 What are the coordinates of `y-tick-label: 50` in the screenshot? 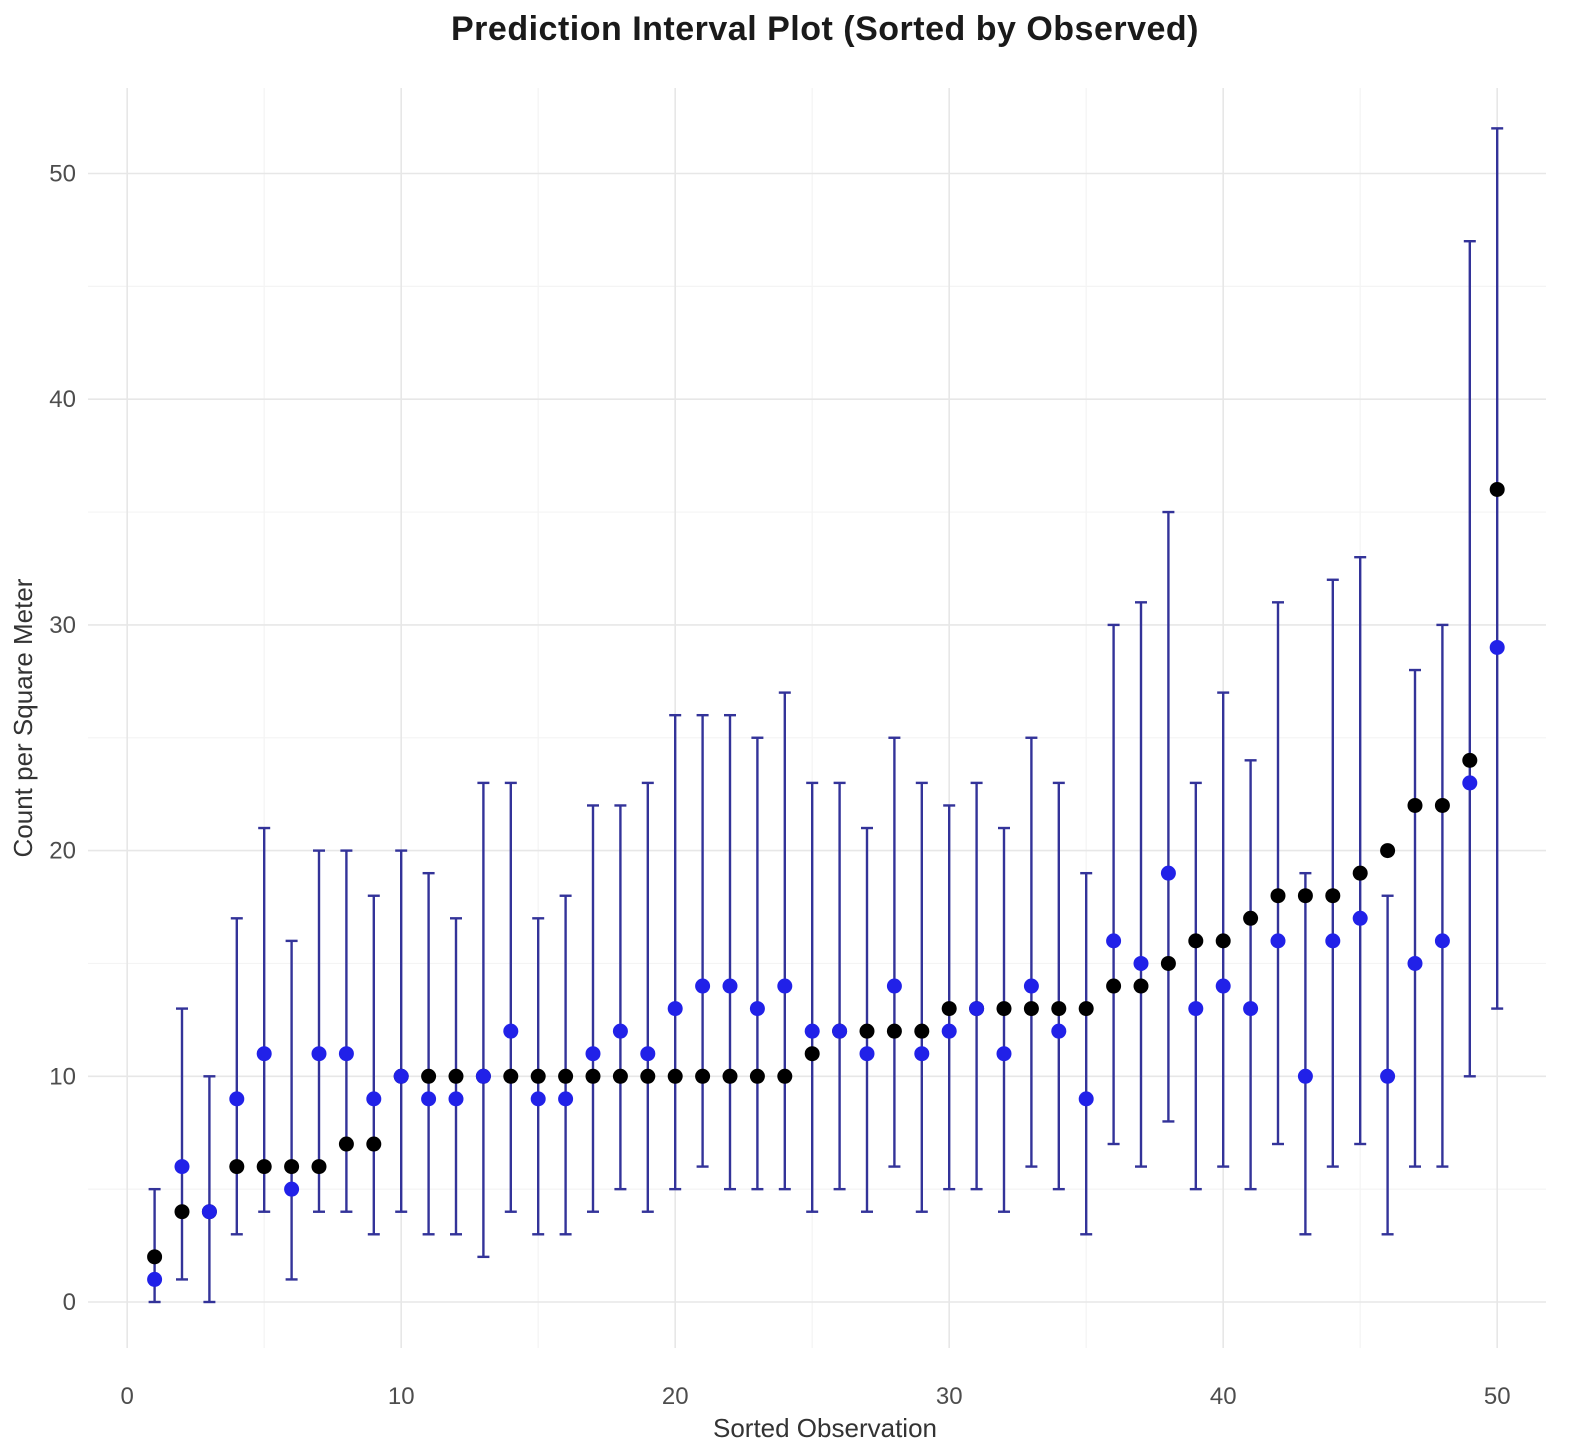 It's located at (62, 174).